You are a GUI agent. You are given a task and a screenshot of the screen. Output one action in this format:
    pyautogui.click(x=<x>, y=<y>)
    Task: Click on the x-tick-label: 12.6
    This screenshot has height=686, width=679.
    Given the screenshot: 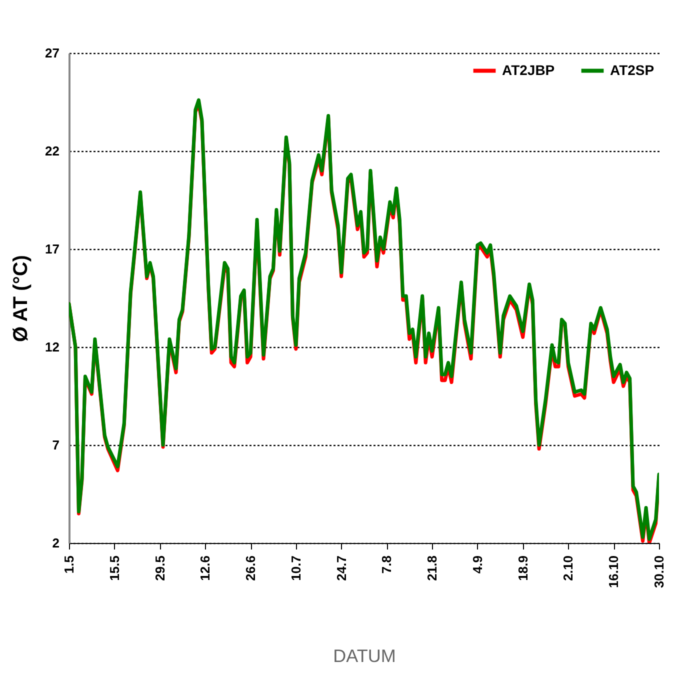 What is the action you would take?
    pyautogui.click(x=205, y=568)
    